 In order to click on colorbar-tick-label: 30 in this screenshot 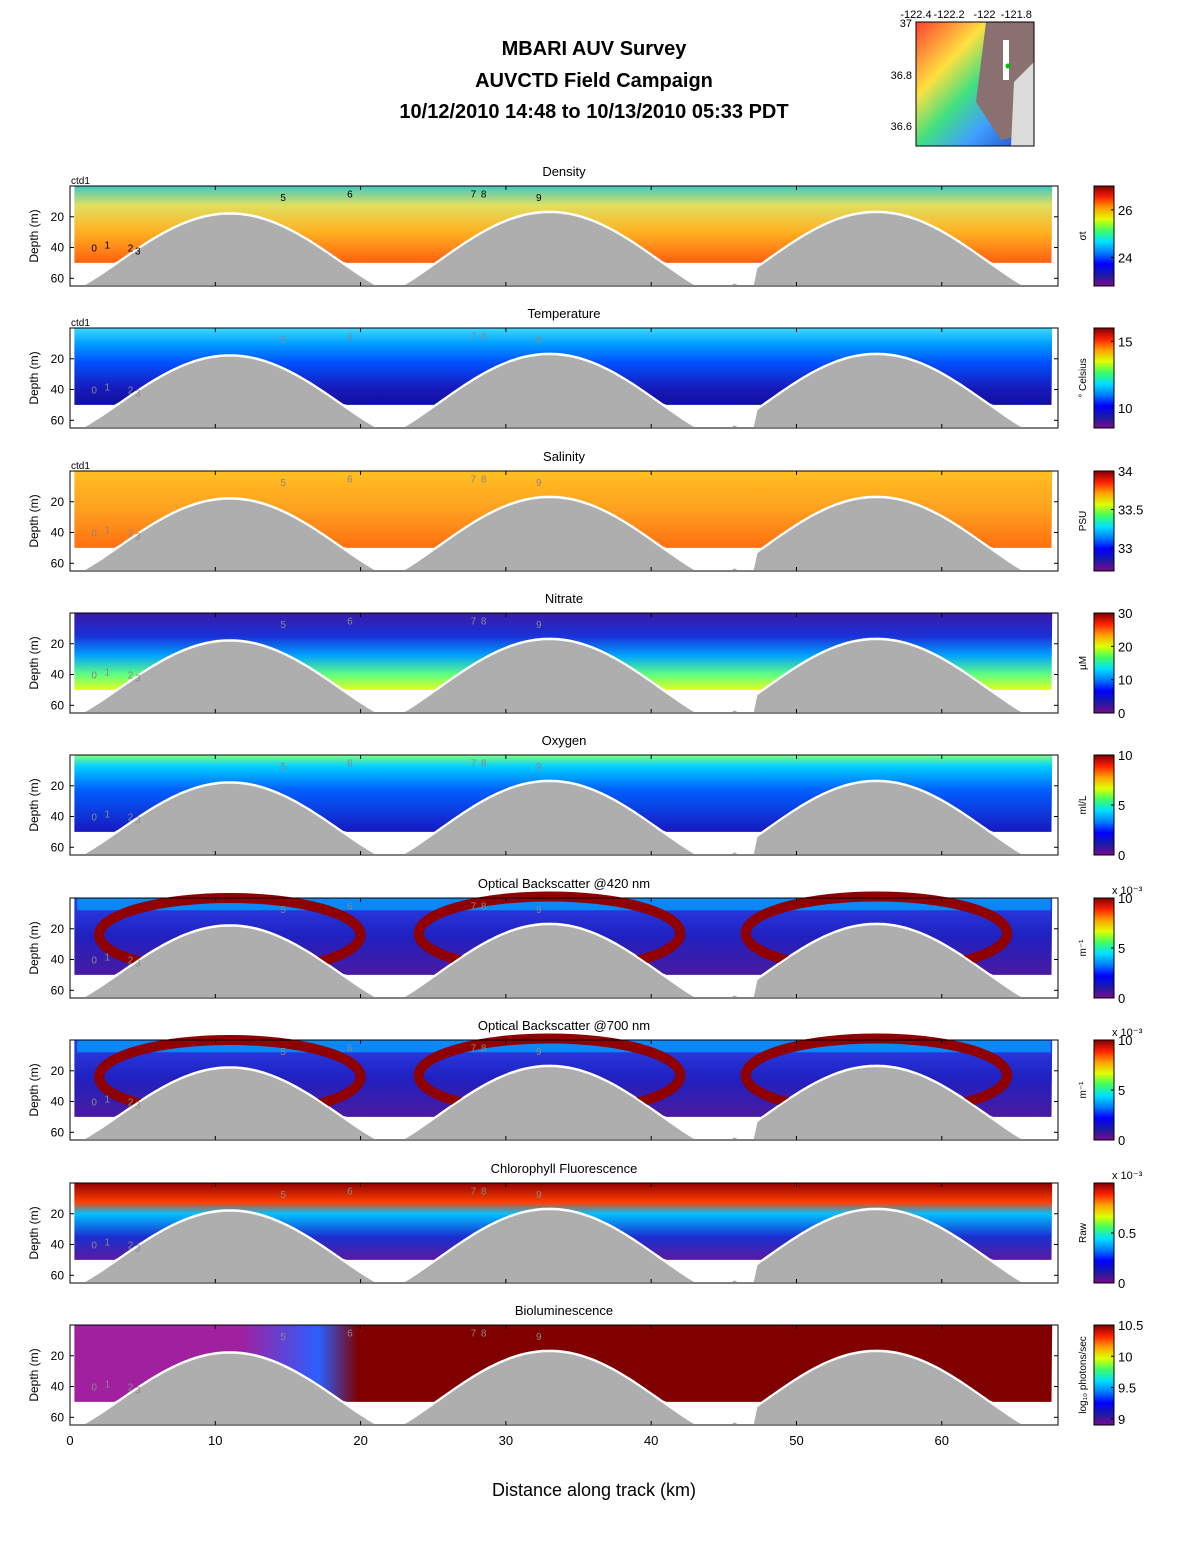, I will do `click(1125, 613)`.